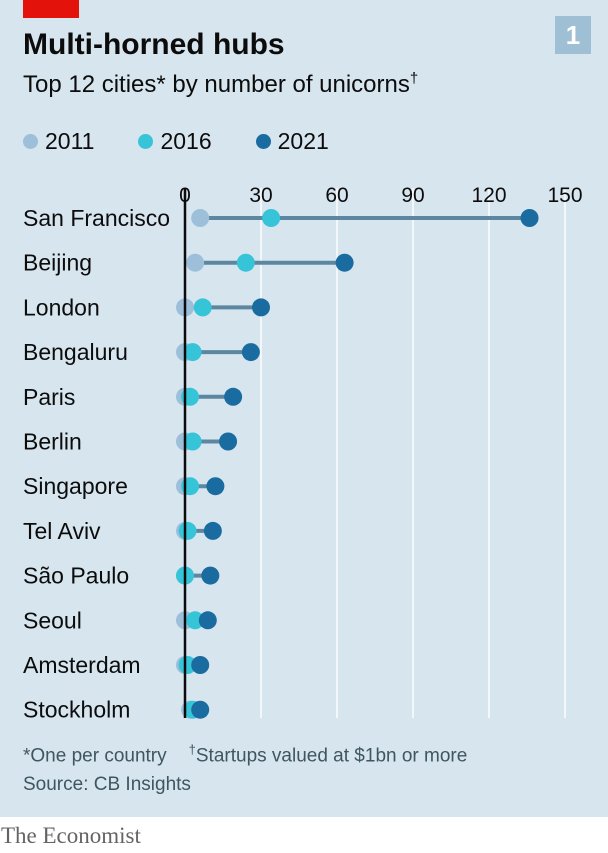  Describe the element at coordinates (30, 141) in the screenshot. I see `legend-swatch-2011` at that location.